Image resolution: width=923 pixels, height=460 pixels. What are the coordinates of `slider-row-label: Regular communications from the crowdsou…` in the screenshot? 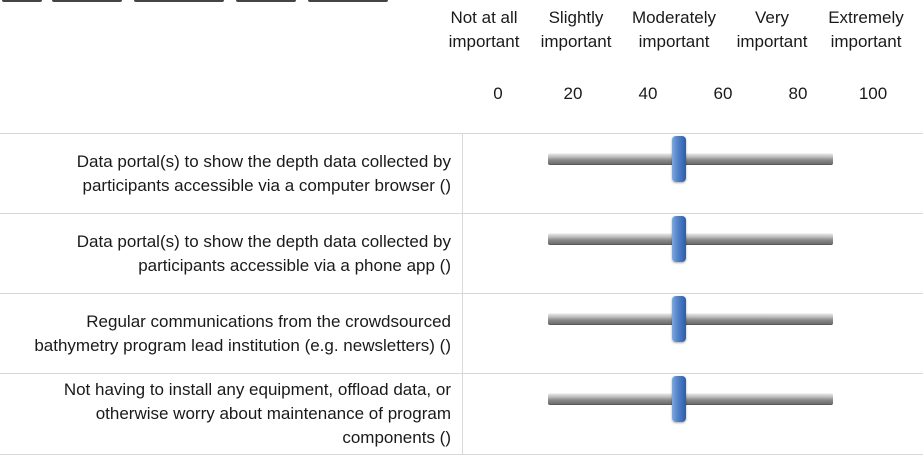 It's located at (225, 333).